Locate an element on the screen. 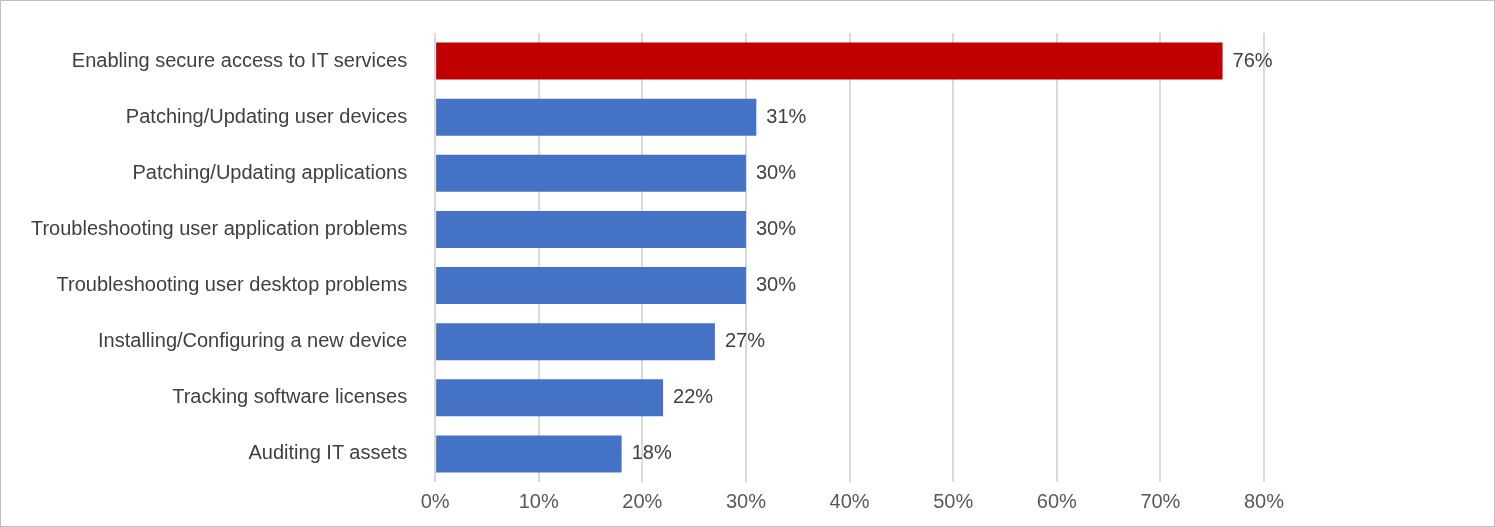  data-label: 22% is located at coordinates (693, 396).